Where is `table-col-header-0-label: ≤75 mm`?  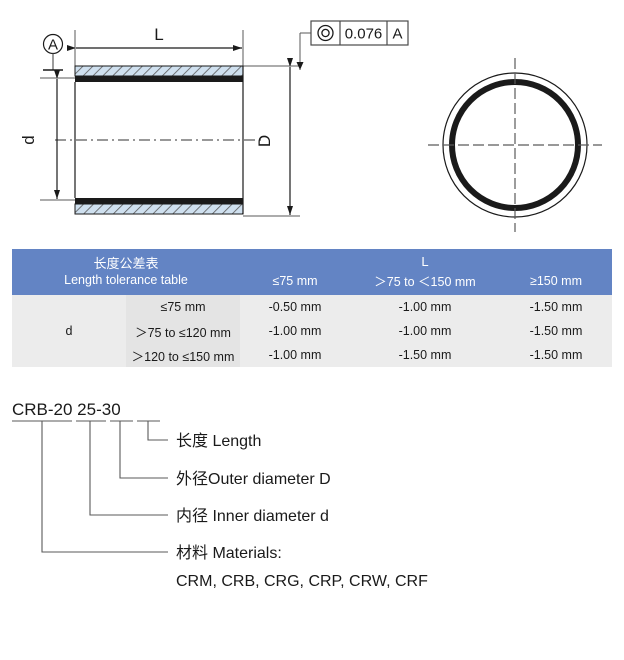
table-col-header-0-label: ≤75 mm is located at coordinates (295, 280).